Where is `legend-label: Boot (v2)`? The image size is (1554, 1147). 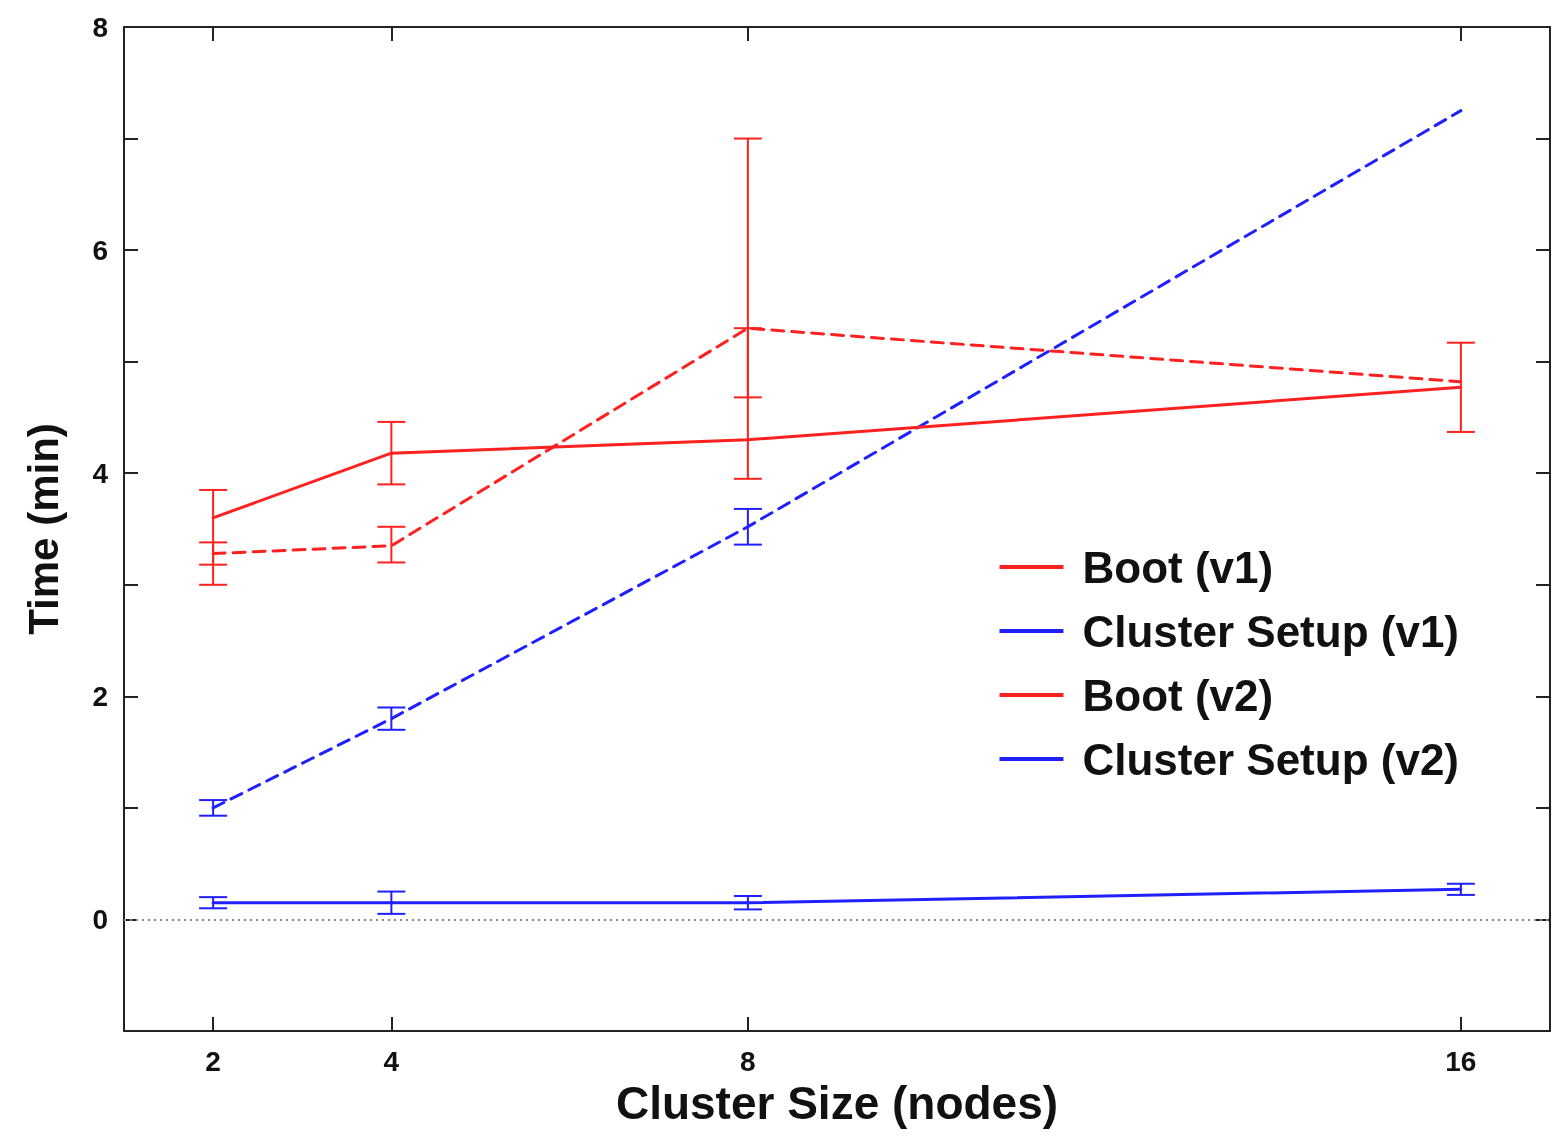
legend-label: Boot (v2) is located at coordinates (1178, 695).